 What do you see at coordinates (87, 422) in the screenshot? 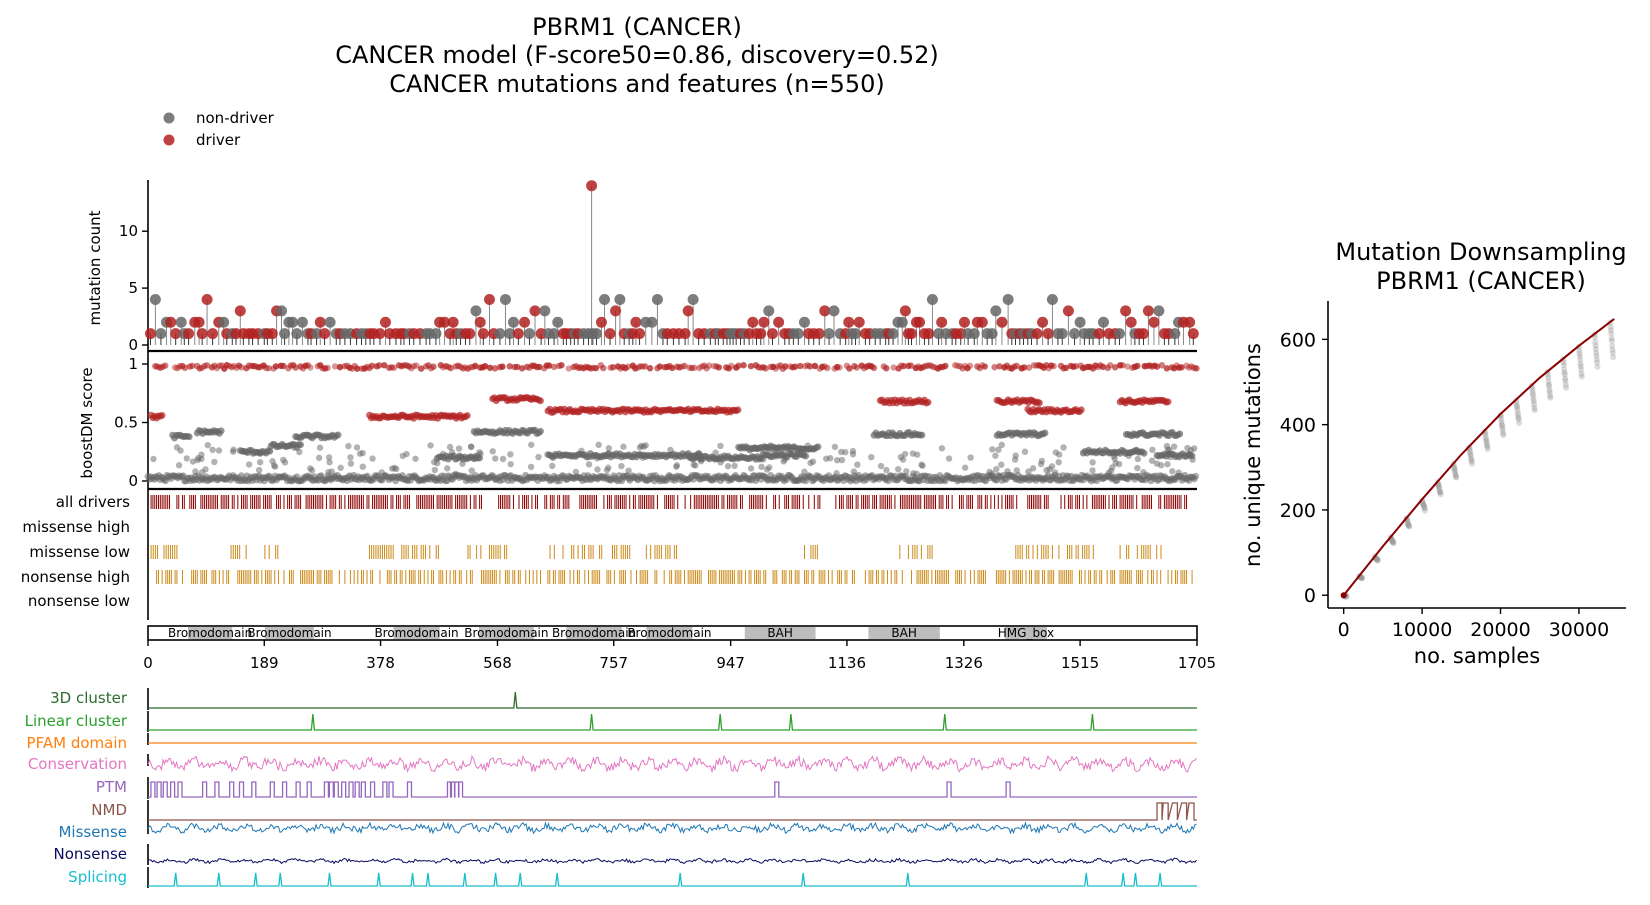
I see `score-ylabel: boostDM score` at bounding box center [87, 422].